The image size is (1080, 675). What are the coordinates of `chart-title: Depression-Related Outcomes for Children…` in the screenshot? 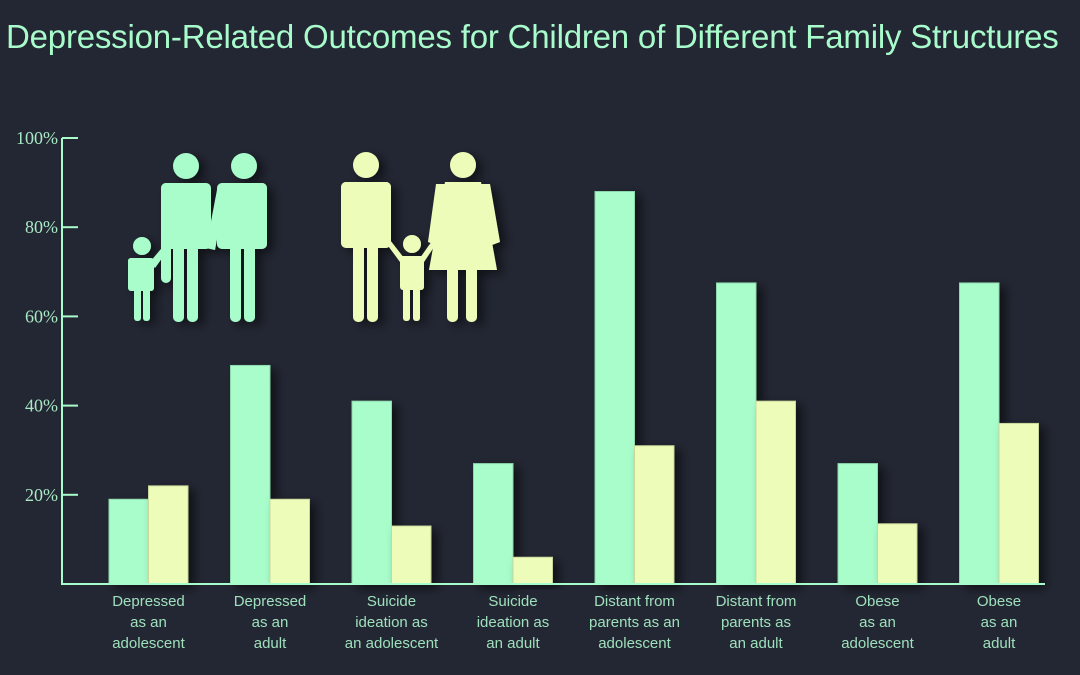 It's located at (532, 36).